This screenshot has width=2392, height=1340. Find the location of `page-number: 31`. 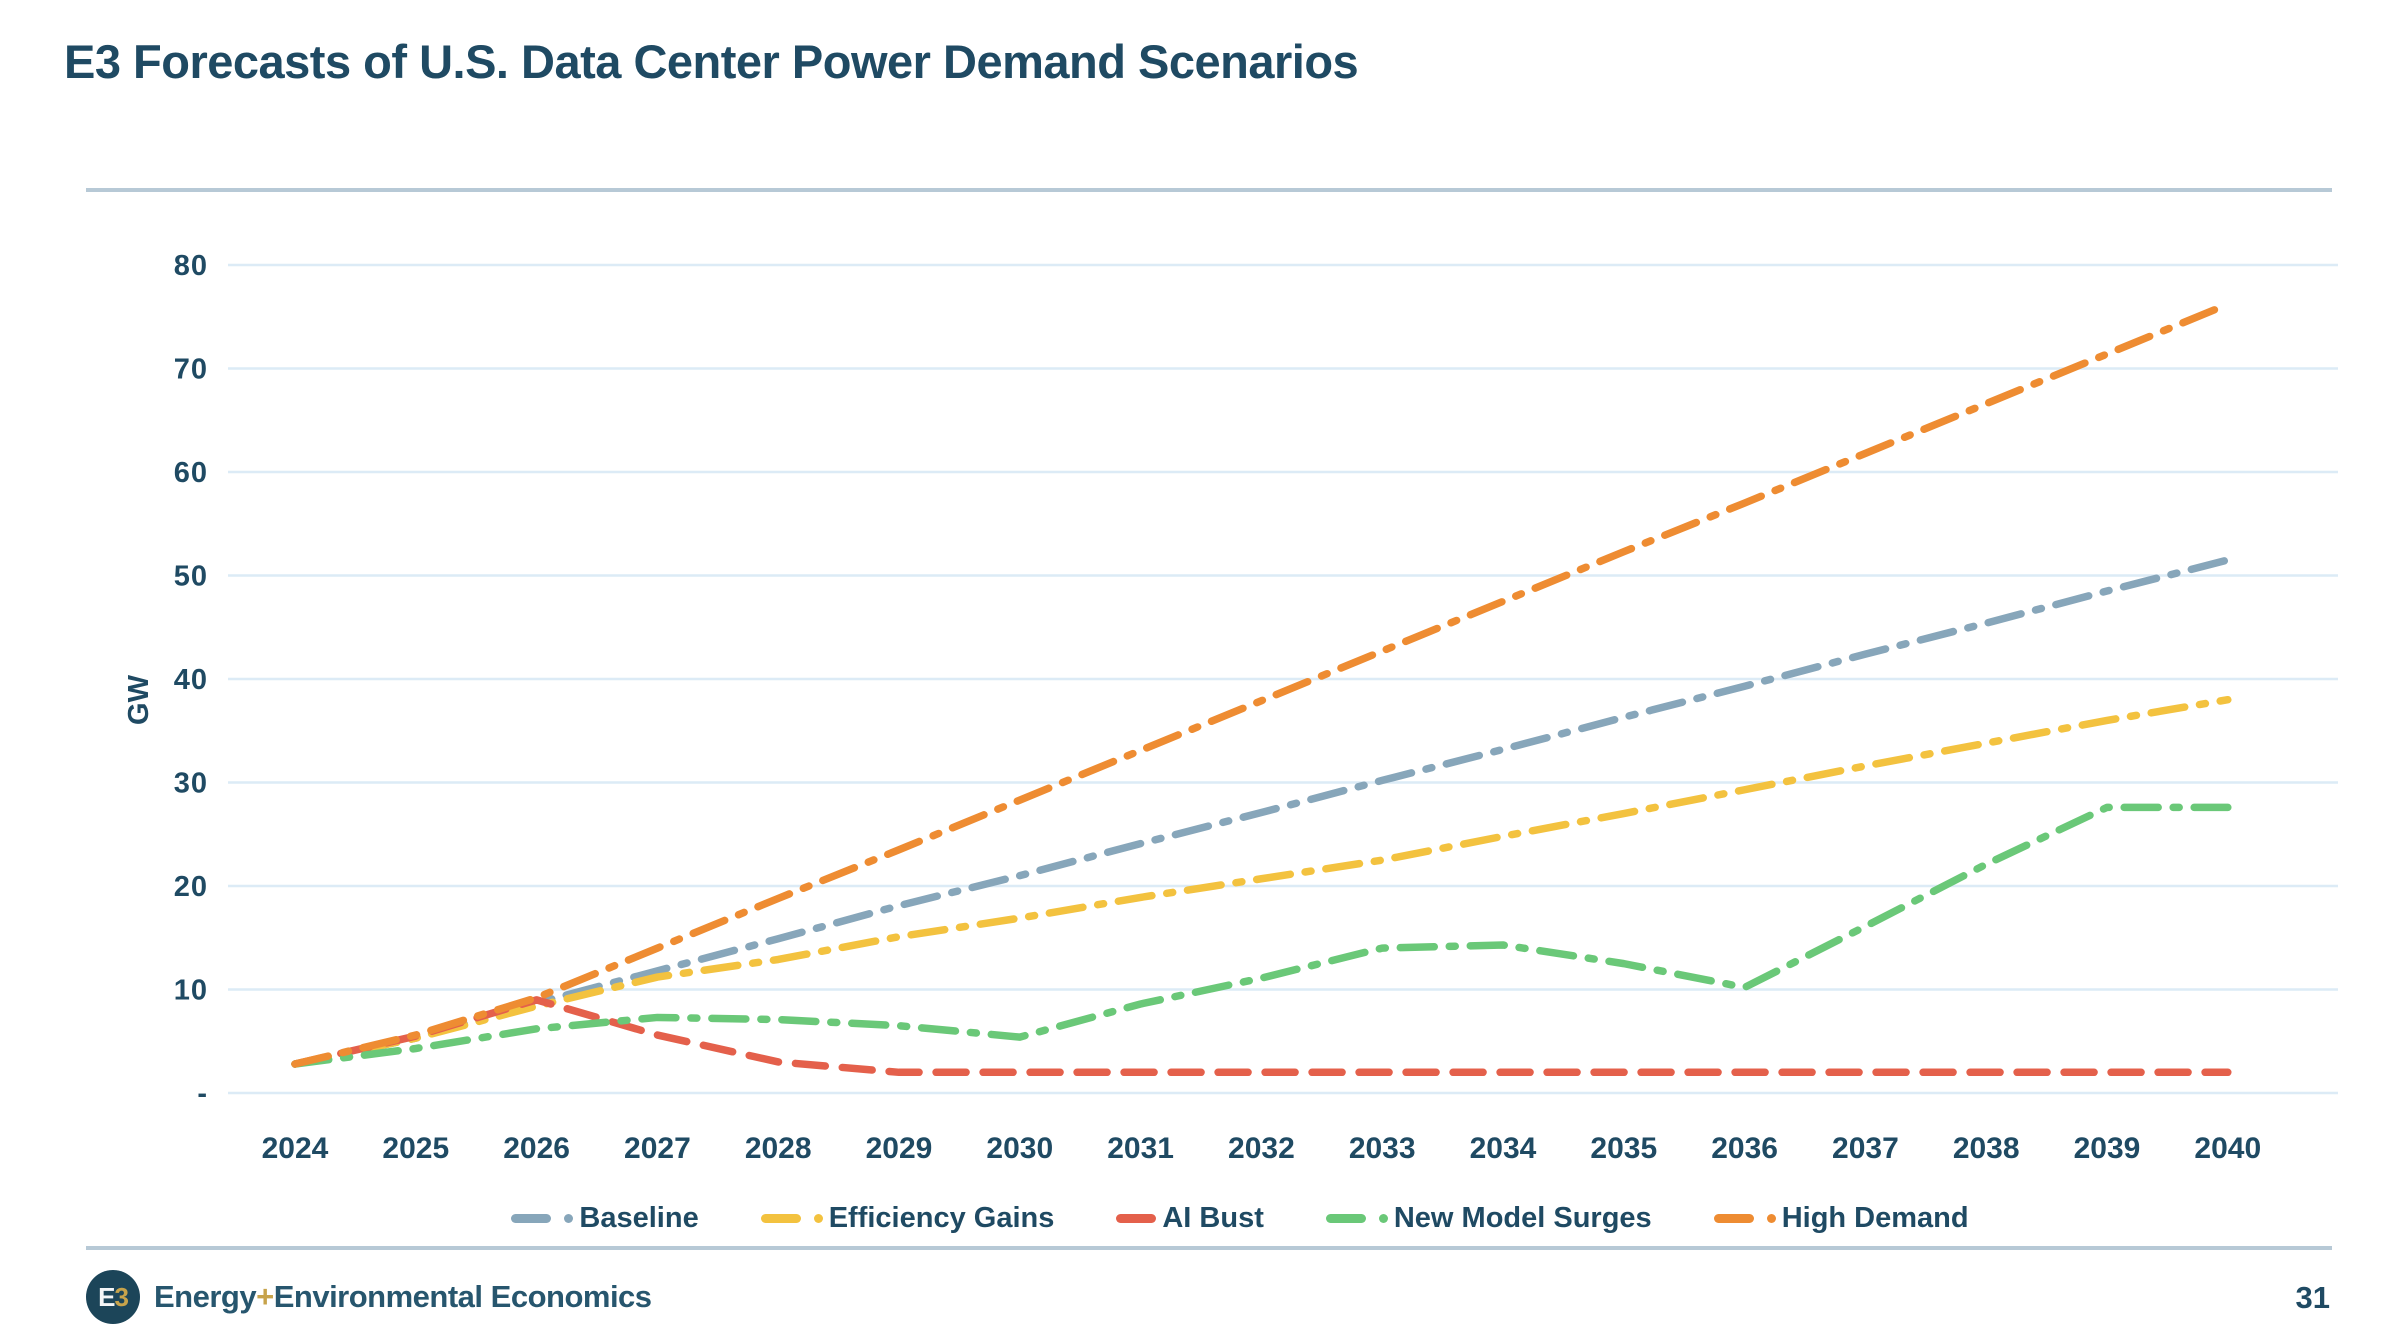

page-number: 31 is located at coordinates (2312, 1297).